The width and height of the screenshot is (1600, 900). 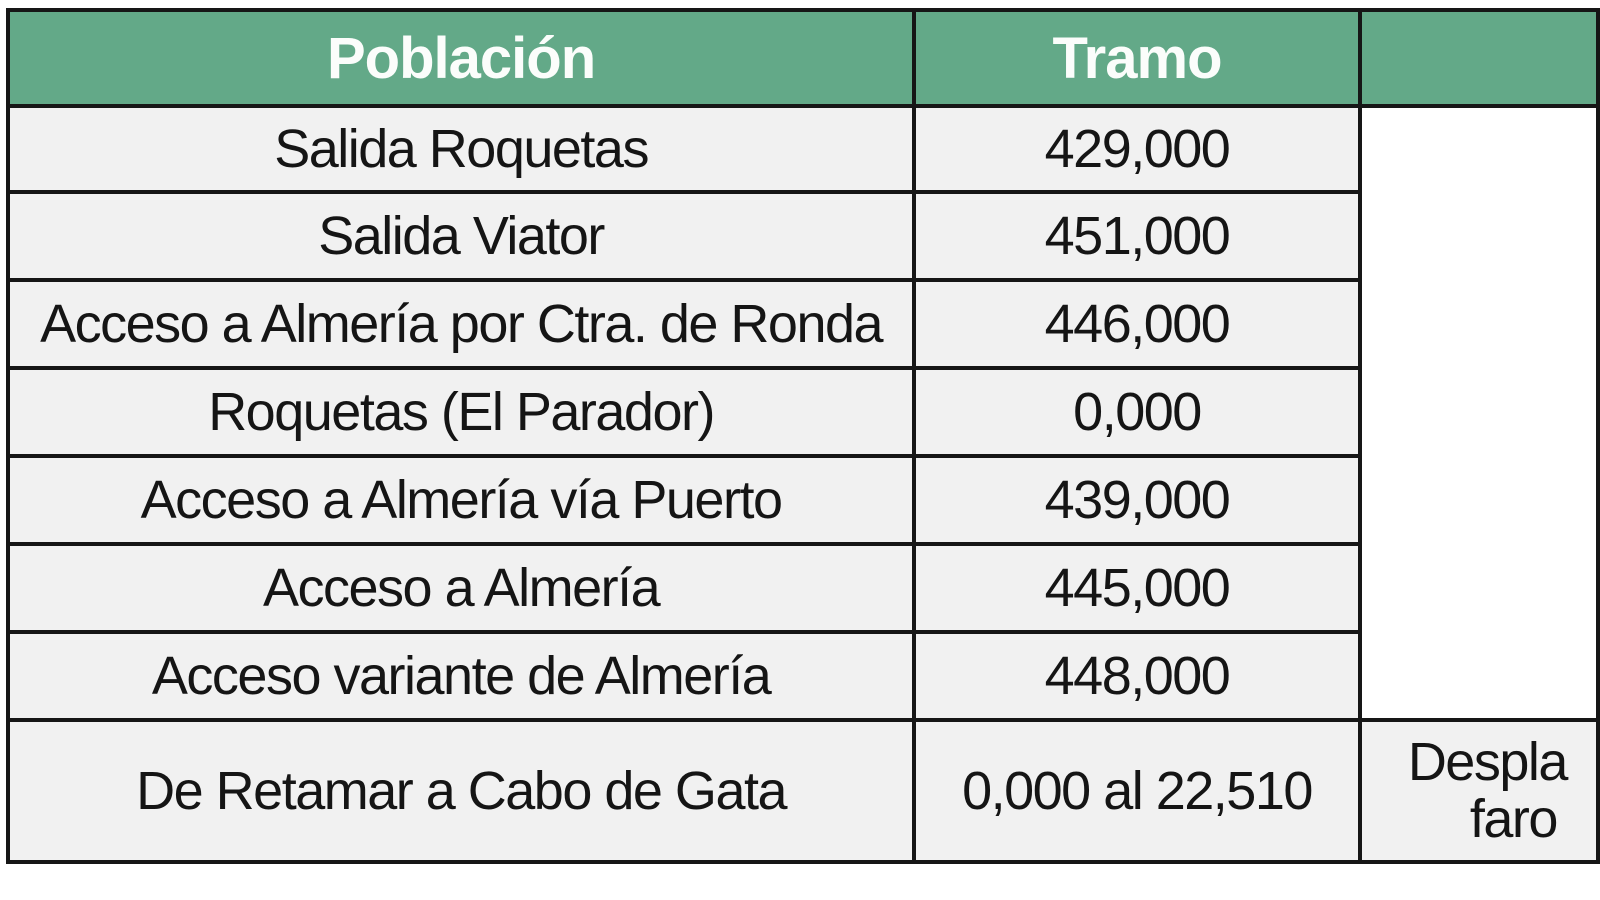 I want to click on cell-poblacion: Salida Roquetas, so click(x=461, y=149).